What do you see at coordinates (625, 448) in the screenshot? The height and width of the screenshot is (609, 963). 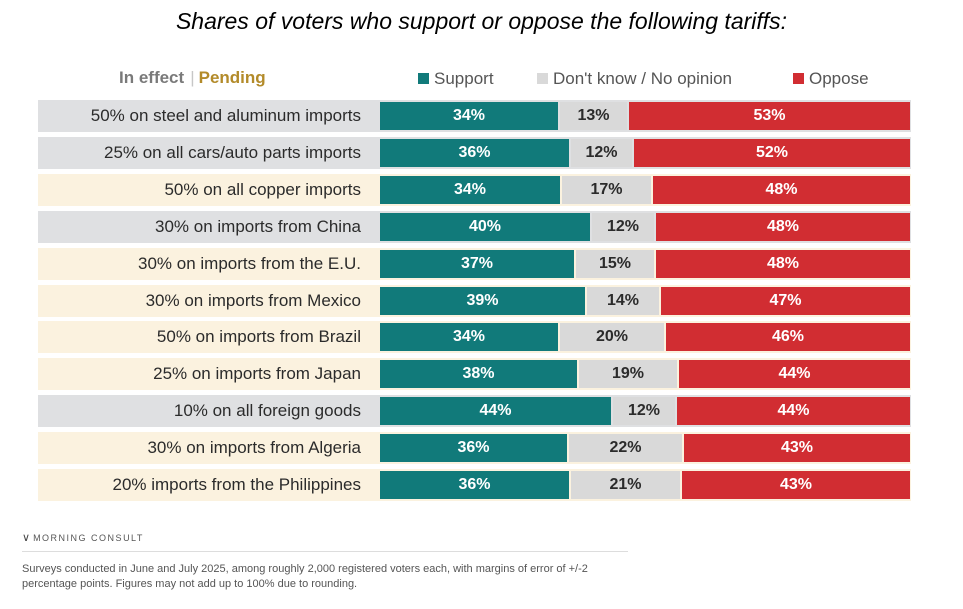 I see `bar-dont-know: 22%` at bounding box center [625, 448].